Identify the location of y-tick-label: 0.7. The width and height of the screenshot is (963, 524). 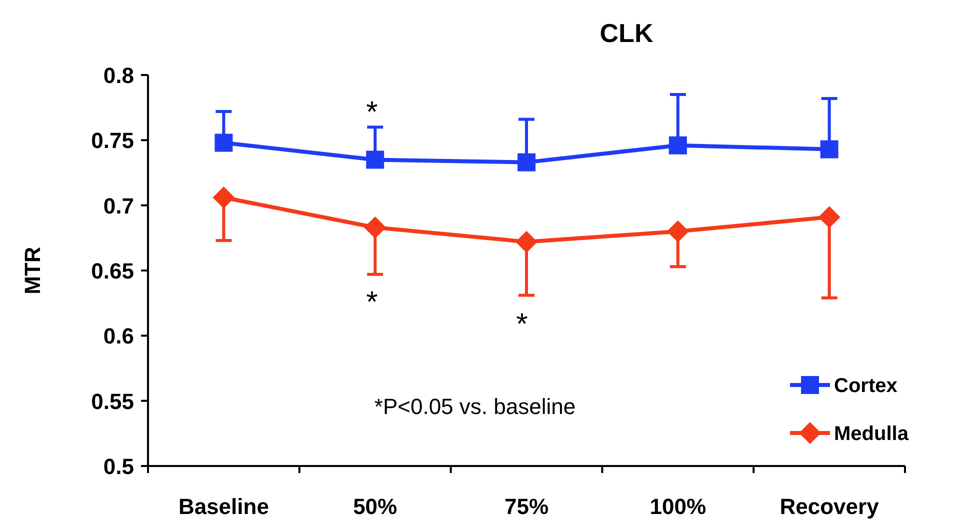
(118, 205).